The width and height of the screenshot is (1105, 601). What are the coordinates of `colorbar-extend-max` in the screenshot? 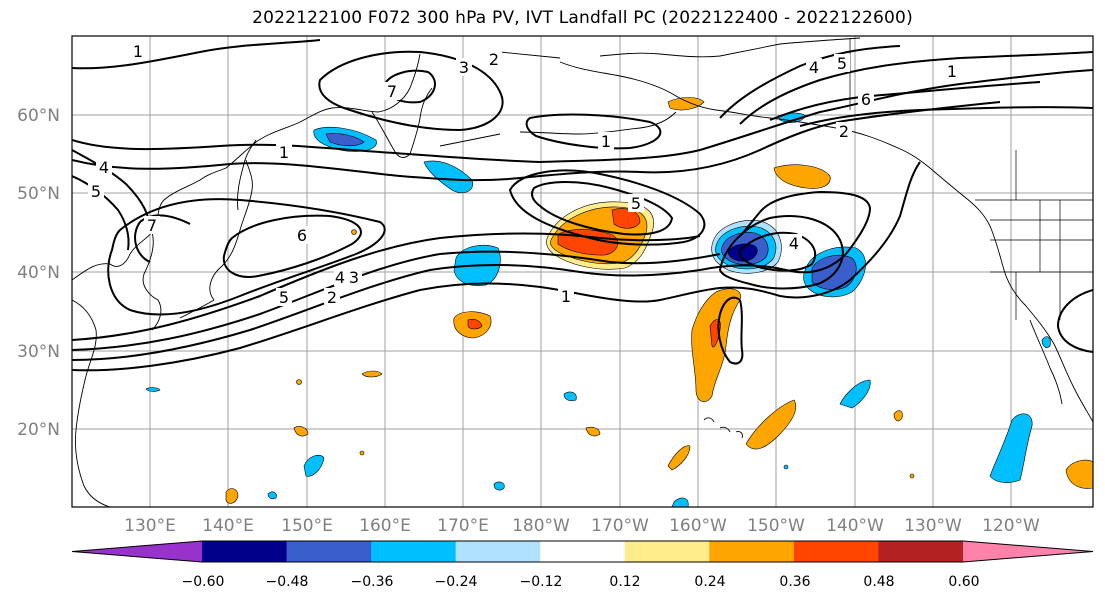 It's located at (1028, 551).